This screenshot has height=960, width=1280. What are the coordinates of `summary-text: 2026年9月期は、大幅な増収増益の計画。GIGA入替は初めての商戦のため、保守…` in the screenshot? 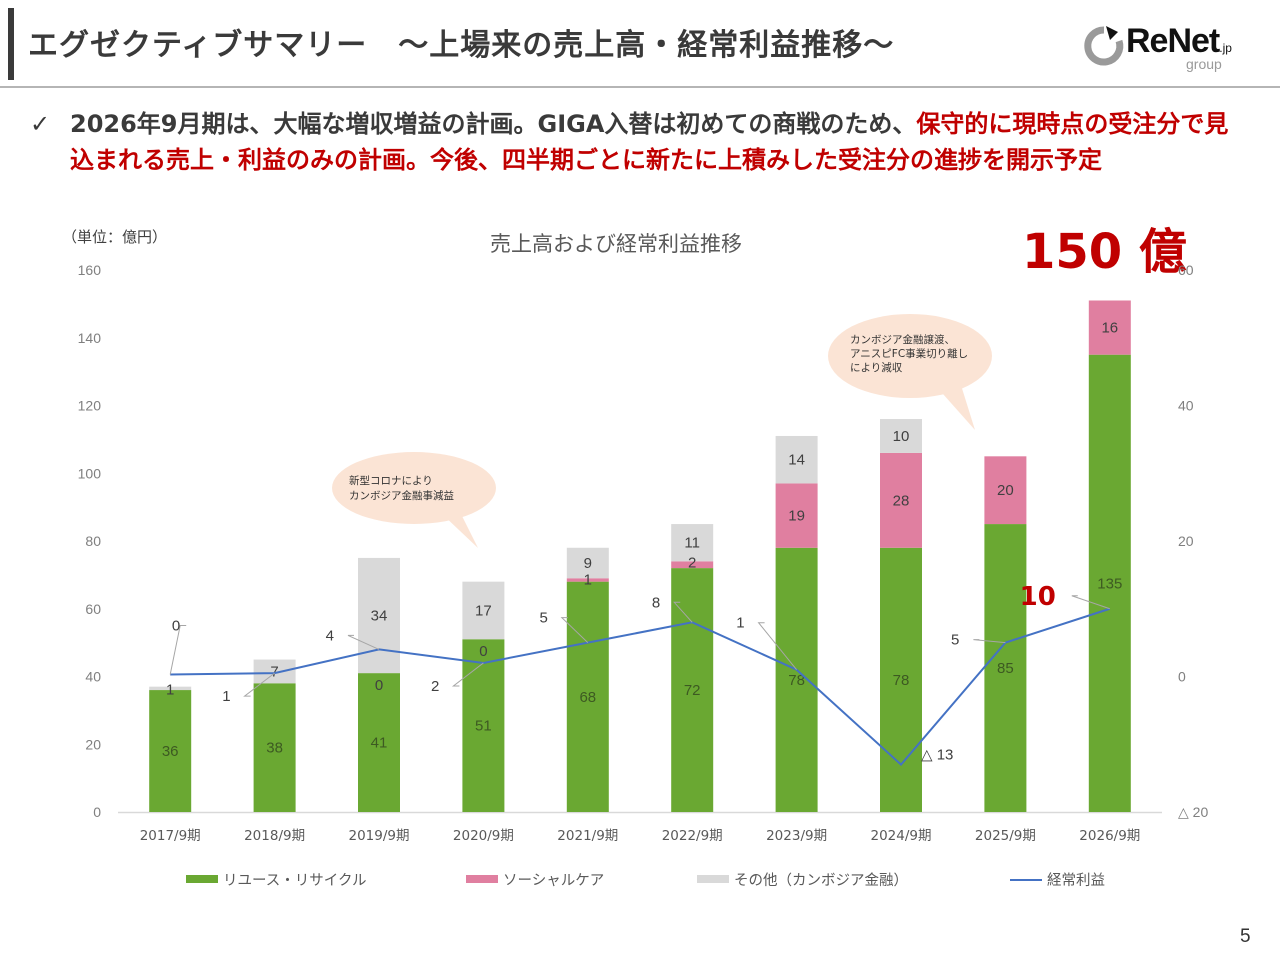 It's located at (640, 142).